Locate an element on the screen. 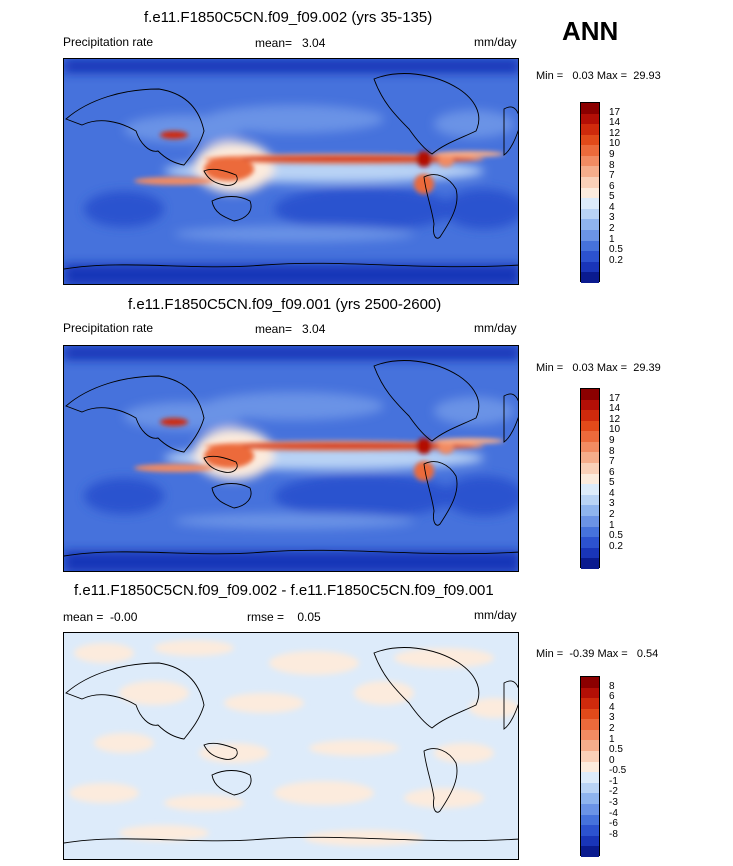 The width and height of the screenshot is (733, 866). panel1-units: mm/day is located at coordinates (495, 42).